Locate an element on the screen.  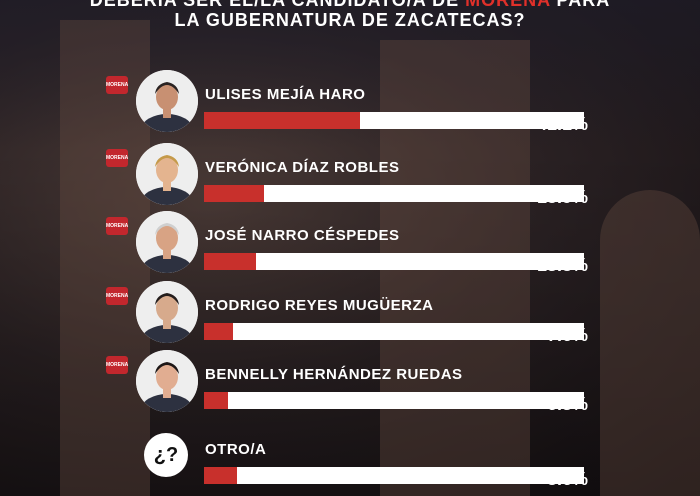
candidate-row: MORENA JOSÉ NARRO CÉSPEDES 13.8% is located at coordinates (350, 246).